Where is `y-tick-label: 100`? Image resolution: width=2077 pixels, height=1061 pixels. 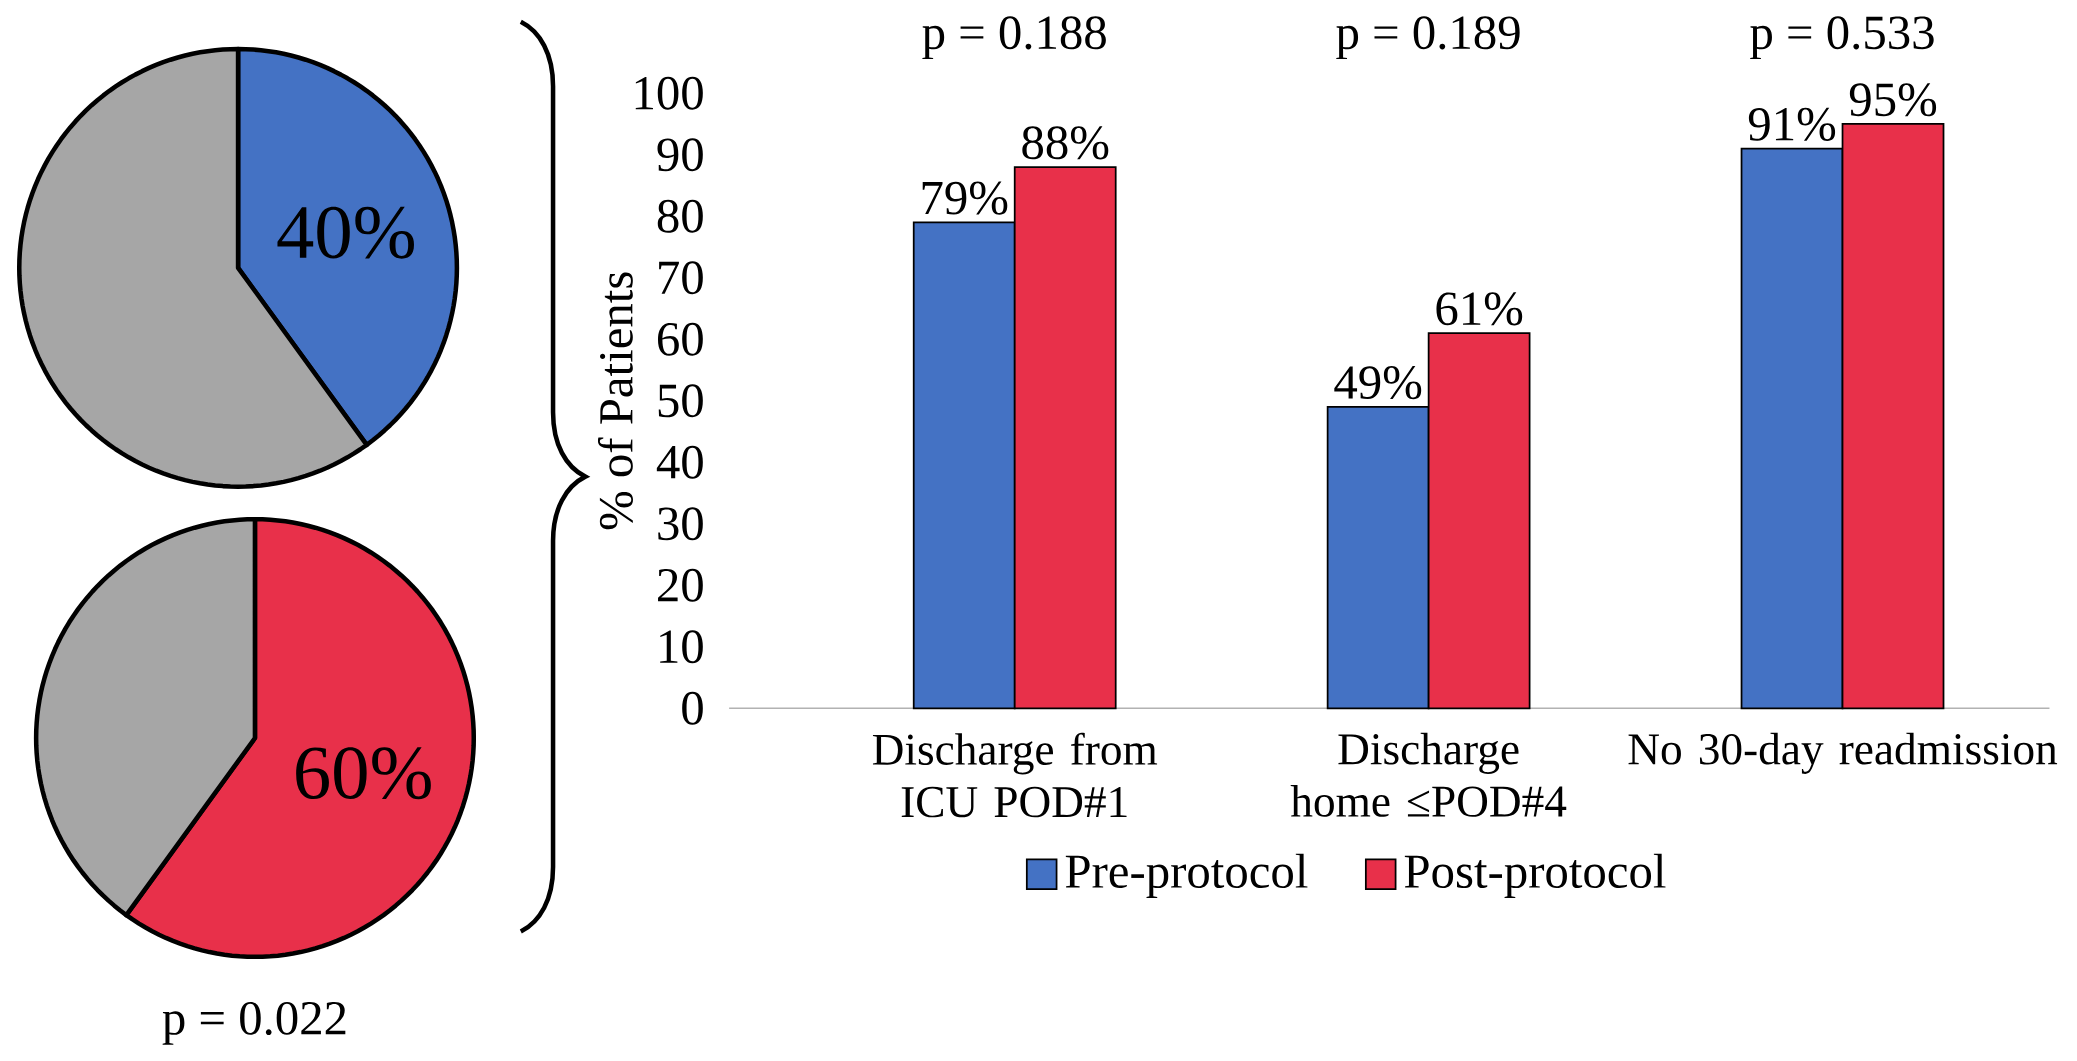 y-tick-label: 100 is located at coordinates (669, 93).